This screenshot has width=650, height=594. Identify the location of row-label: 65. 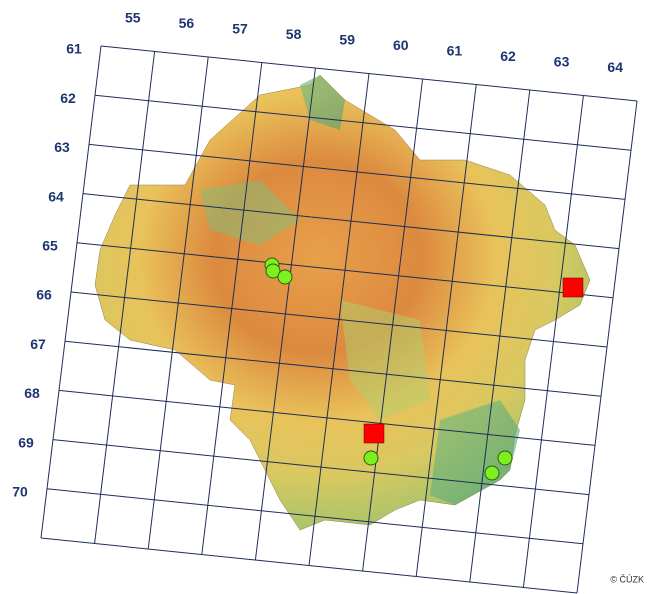
(50, 246).